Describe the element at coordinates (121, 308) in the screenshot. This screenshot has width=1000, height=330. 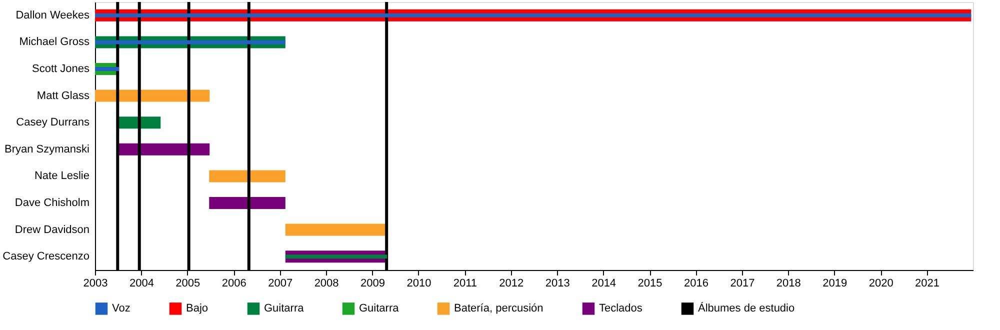
I see `legend-label: Voz` at that location.